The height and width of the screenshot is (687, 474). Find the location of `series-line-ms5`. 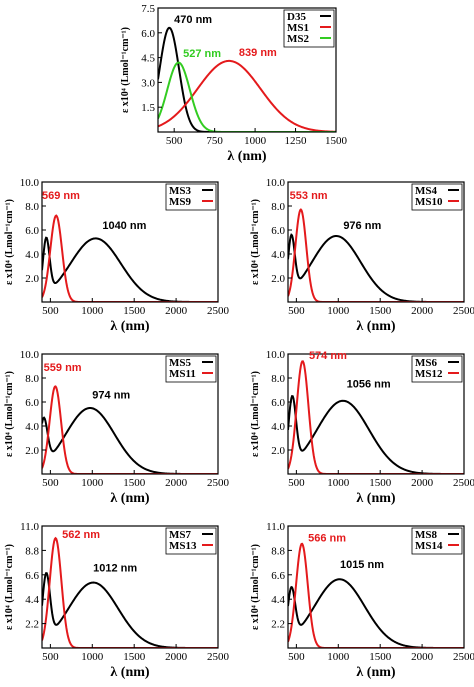

series-line-ms5 is located at coordinates (130, 440).